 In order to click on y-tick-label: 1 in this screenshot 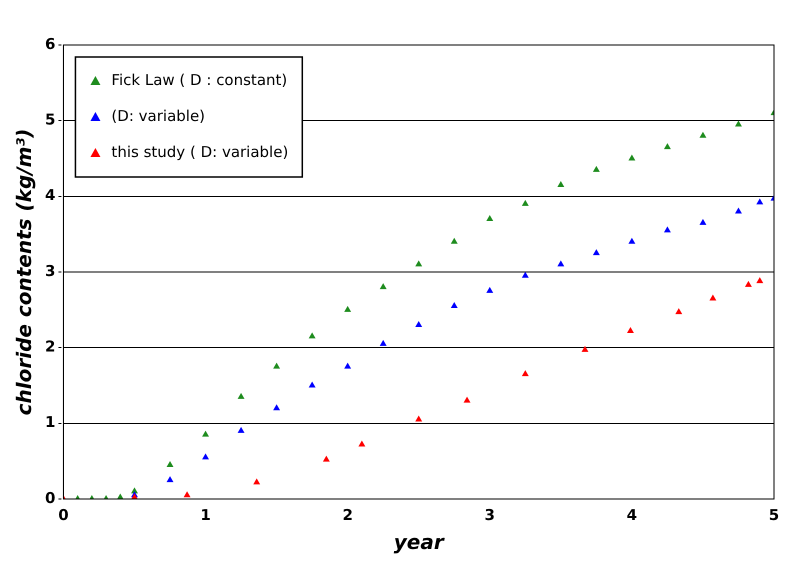, I will do `click(50, 422)`.